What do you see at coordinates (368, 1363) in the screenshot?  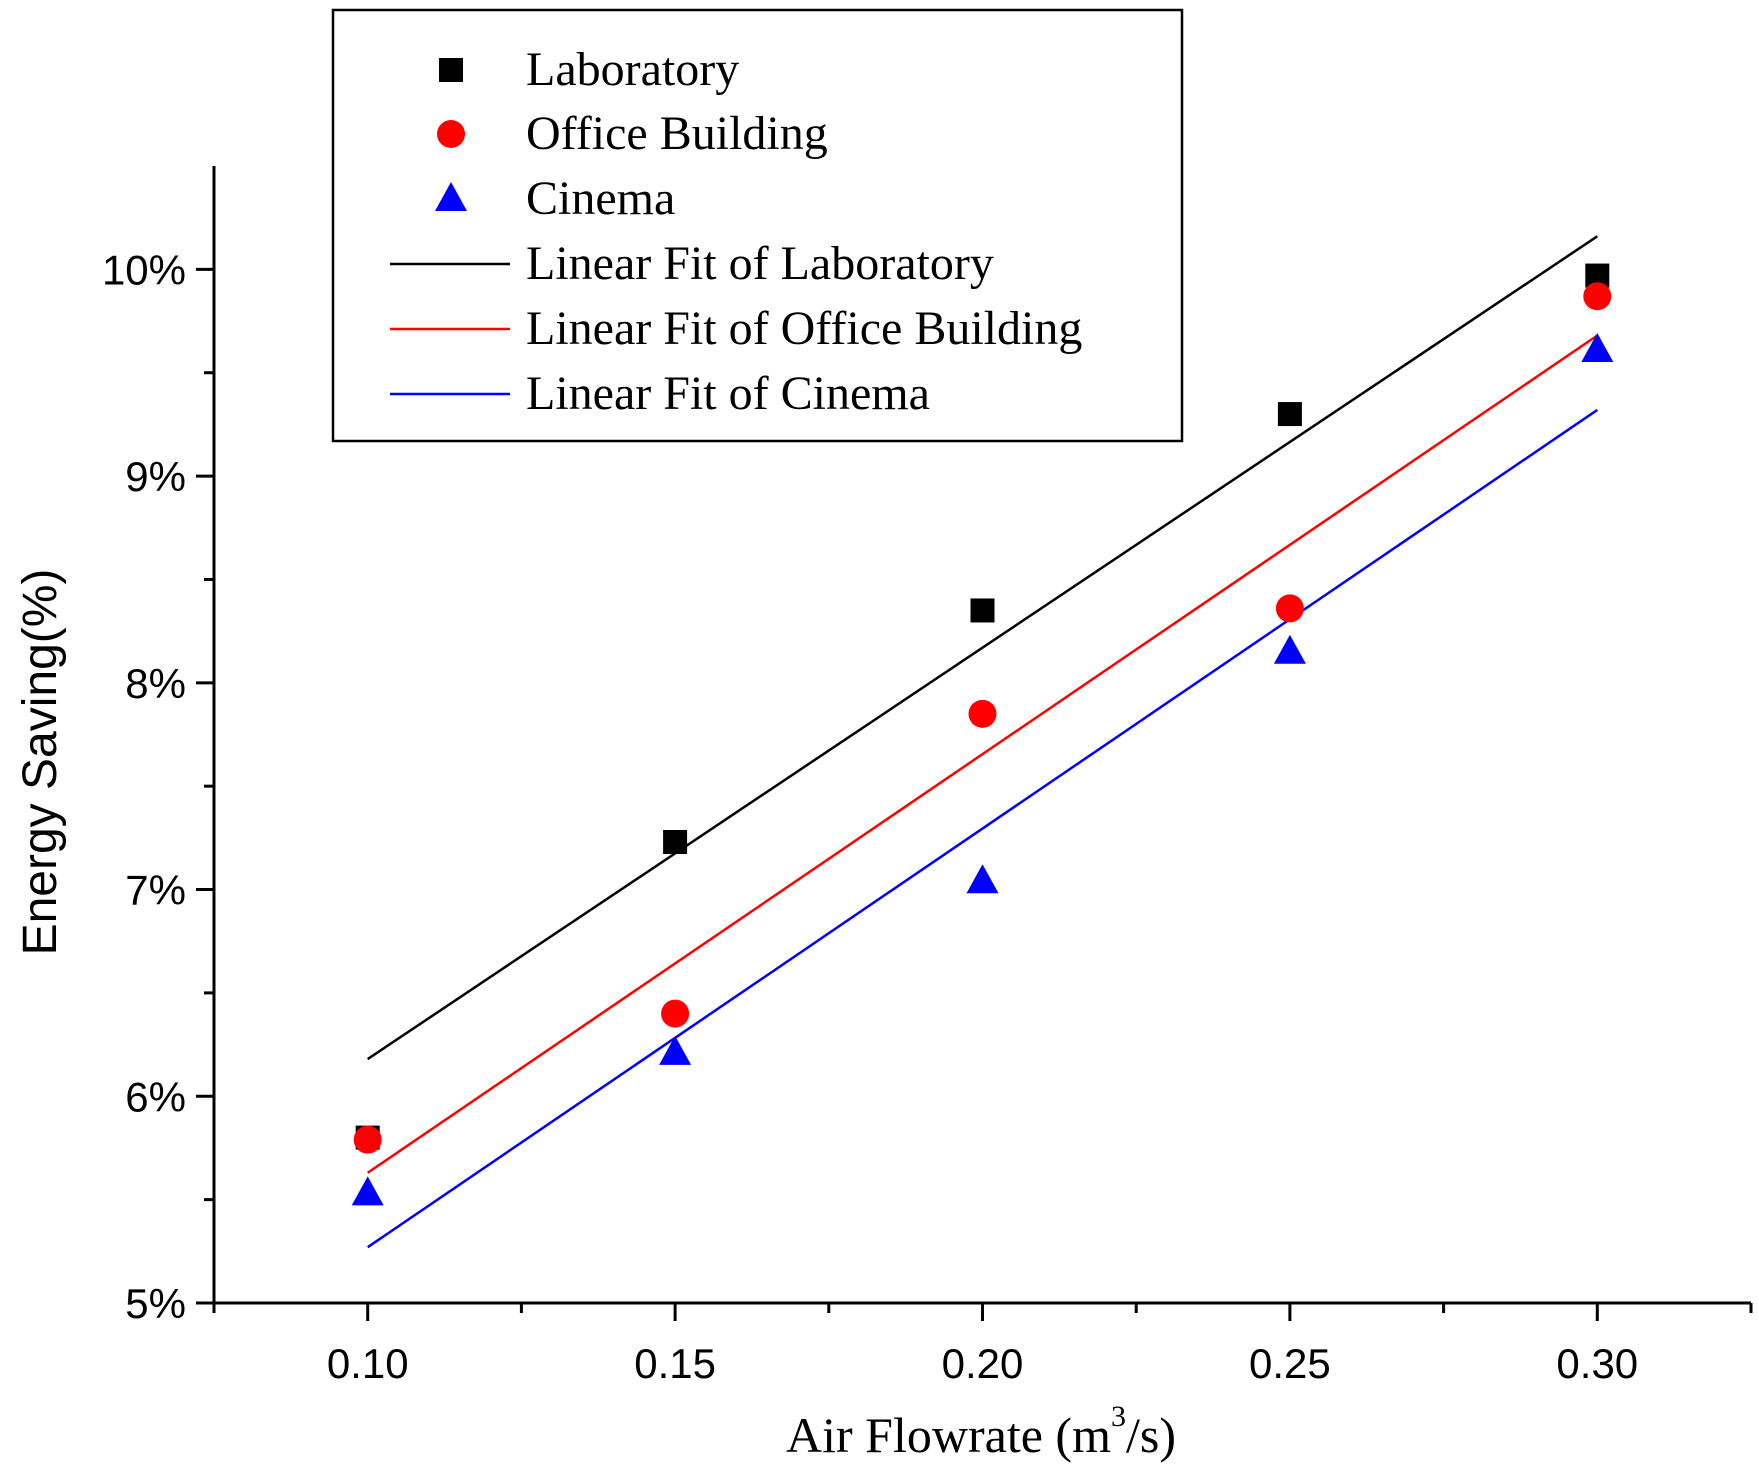 I see `x-tick-label: 0.10` at bounding box center [368, 1363].